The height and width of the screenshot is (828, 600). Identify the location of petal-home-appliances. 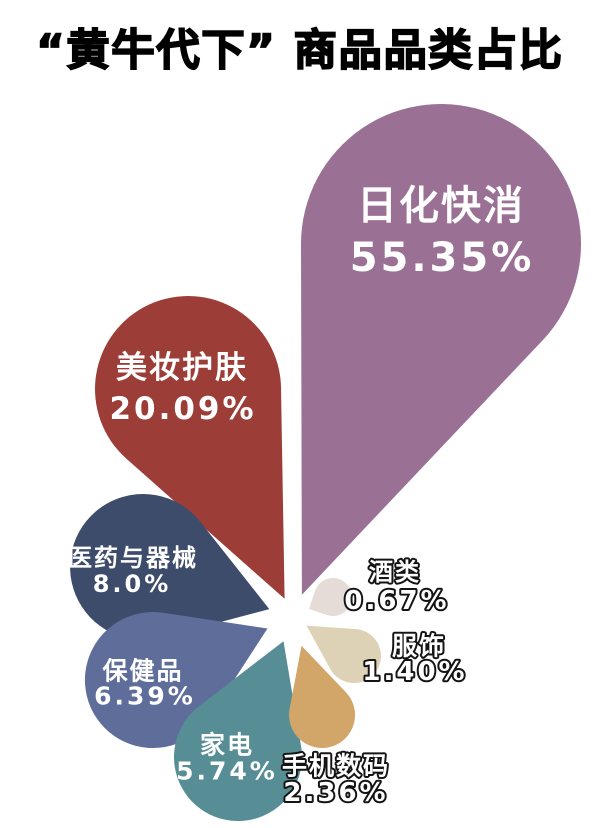
(237, 731).